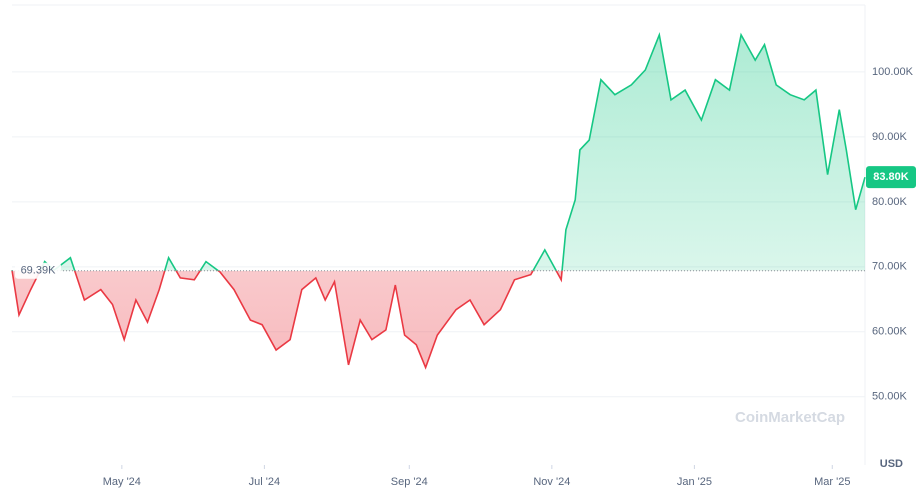  I want to click on current-price-badge, so click(891, 177).